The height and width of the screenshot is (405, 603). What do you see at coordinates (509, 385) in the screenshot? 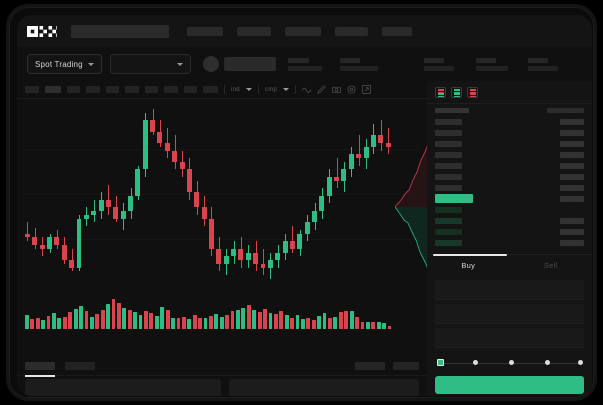
I see `submit-buy-button` at bounding box center [509, 385].